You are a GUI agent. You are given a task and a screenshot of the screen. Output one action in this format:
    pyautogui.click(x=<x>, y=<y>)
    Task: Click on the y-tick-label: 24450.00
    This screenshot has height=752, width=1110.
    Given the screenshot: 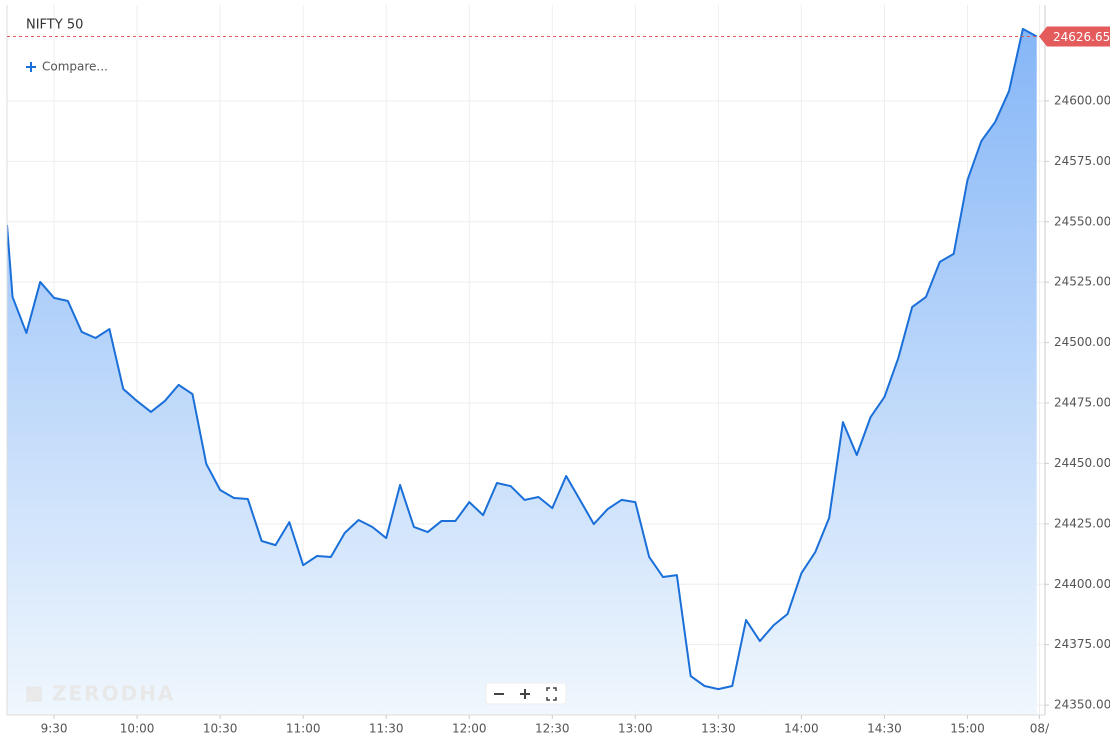 What is the action you would take?
    pyautogui.click(x=1082, y=463)
    